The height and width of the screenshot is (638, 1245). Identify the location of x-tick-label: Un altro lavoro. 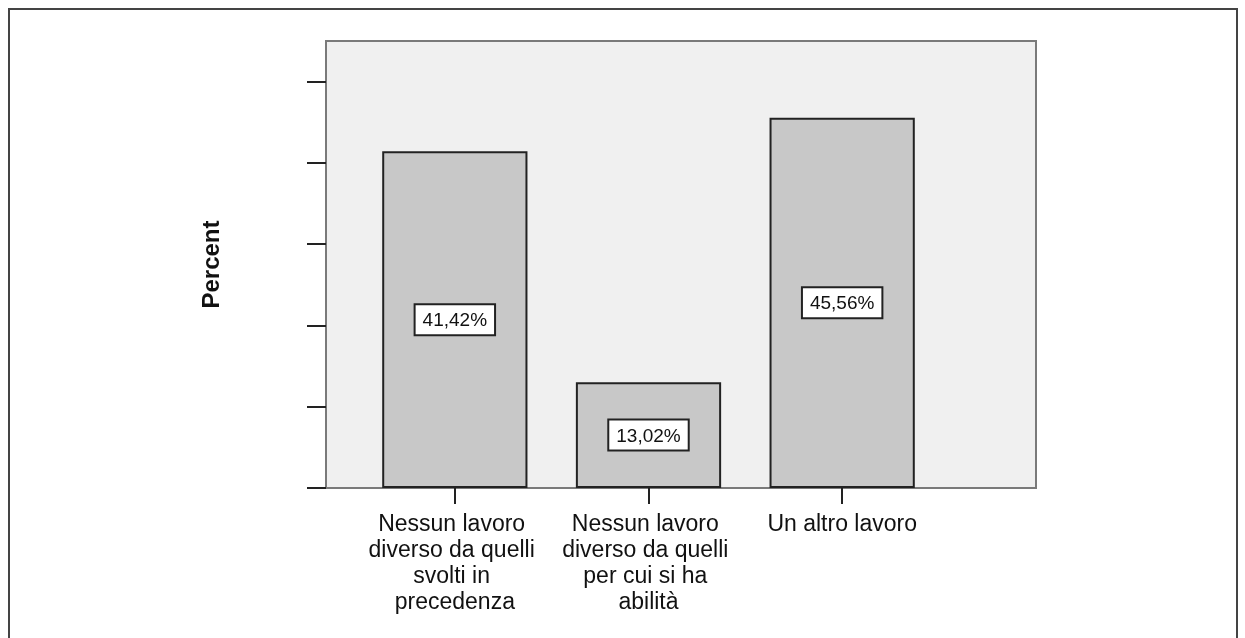
(842, 523).